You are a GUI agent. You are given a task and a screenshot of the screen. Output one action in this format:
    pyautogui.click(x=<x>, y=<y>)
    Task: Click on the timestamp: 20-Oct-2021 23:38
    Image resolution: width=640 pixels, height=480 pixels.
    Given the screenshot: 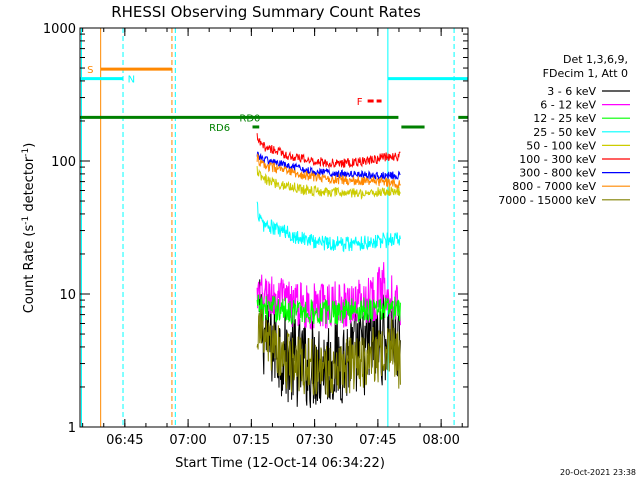 What is the action you would take?
    pyautogui.click(x=598, y=472)
    